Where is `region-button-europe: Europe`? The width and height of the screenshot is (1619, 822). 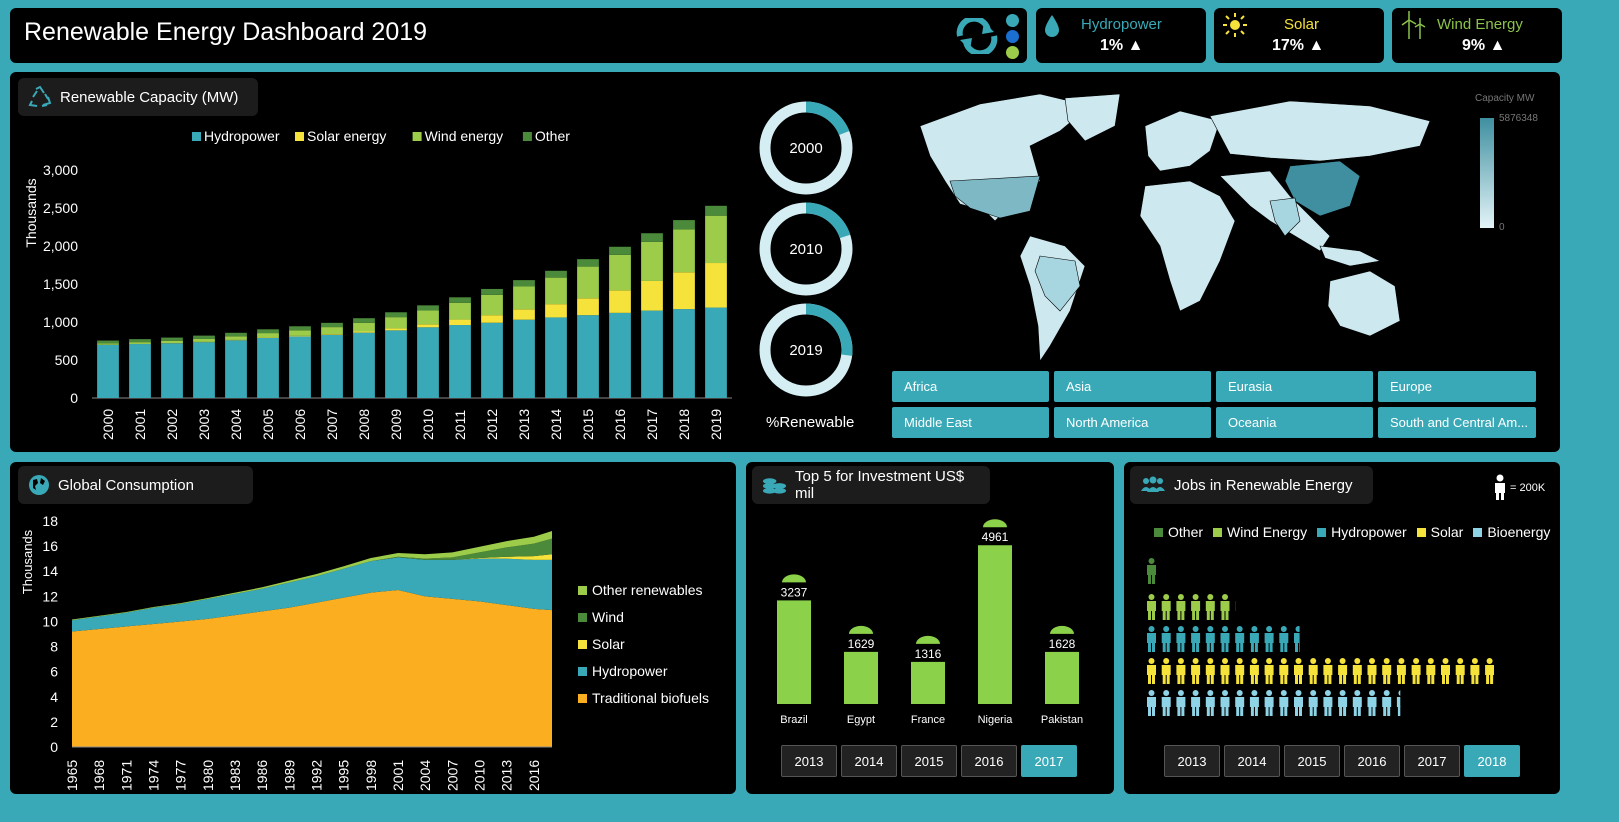
region-button-europe: Europe is located at coordinates (1457, 386).